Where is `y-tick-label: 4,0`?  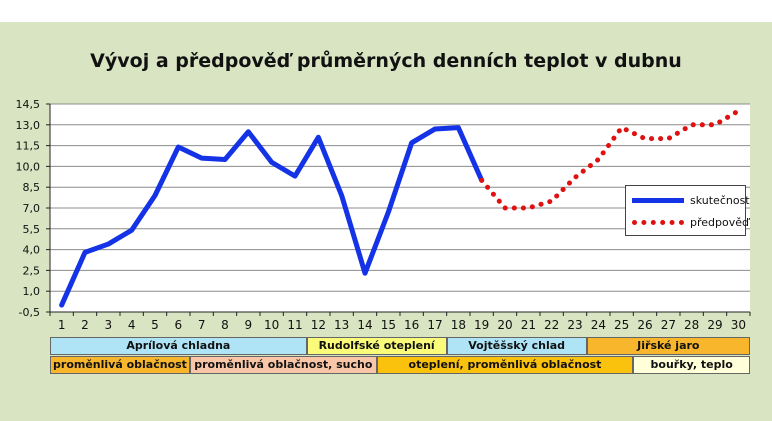
y-tick-label: 4,0 is located at coordinates (32, 250).